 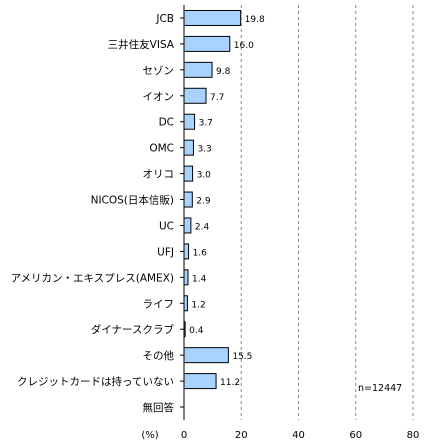 What do you see at coordinates (132, 200) in the screenshot?
I see `category-label: NICOS(日本信販)` at bounding box center [132, 200].